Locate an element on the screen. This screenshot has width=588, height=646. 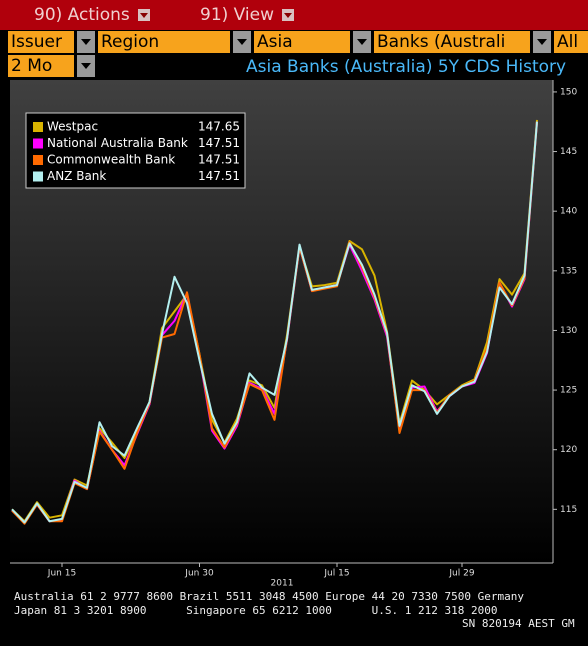
y-tick-label: 135 is located at coordinates (568, 271).